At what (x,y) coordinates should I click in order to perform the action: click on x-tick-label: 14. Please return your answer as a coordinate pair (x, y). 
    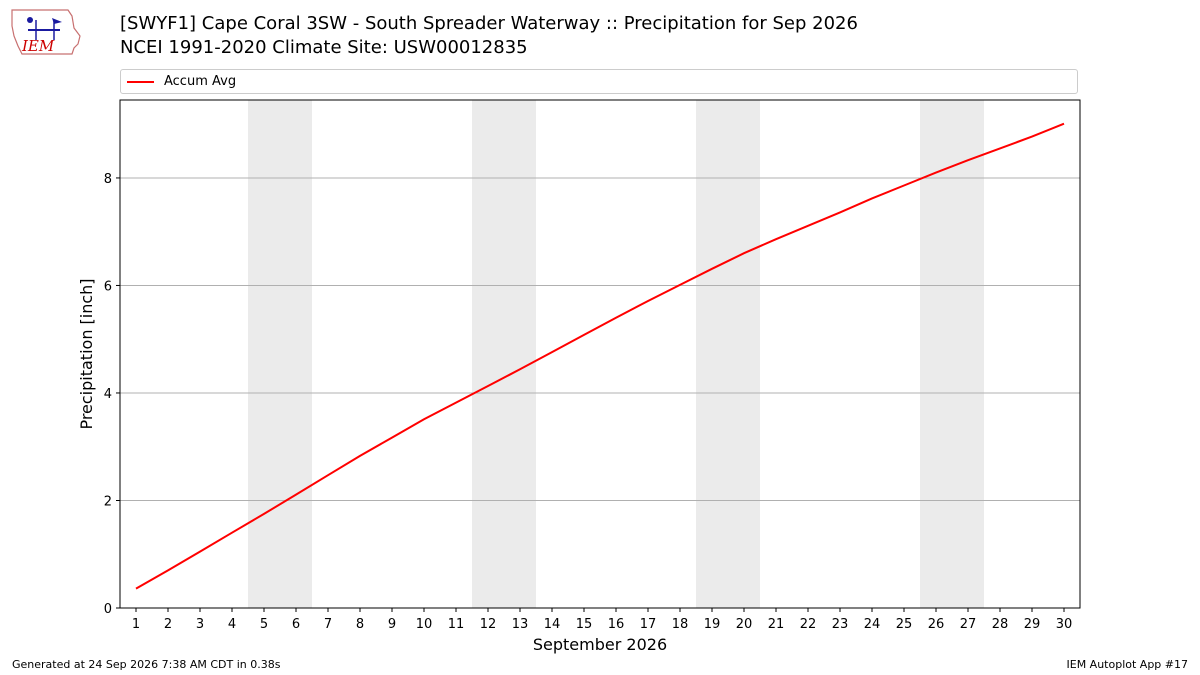
    Looking at the image, I should click on (552, 624).